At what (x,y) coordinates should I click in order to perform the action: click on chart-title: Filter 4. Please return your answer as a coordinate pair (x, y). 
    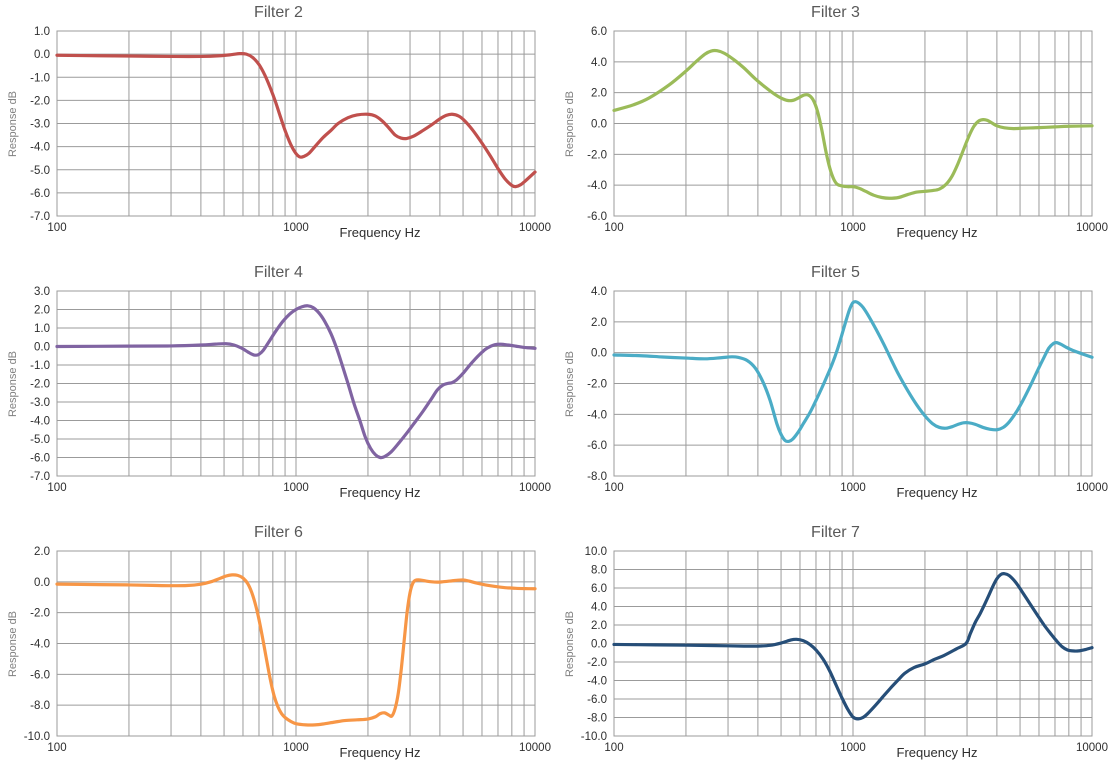
    Looking at the image, I should click on (278, 272).